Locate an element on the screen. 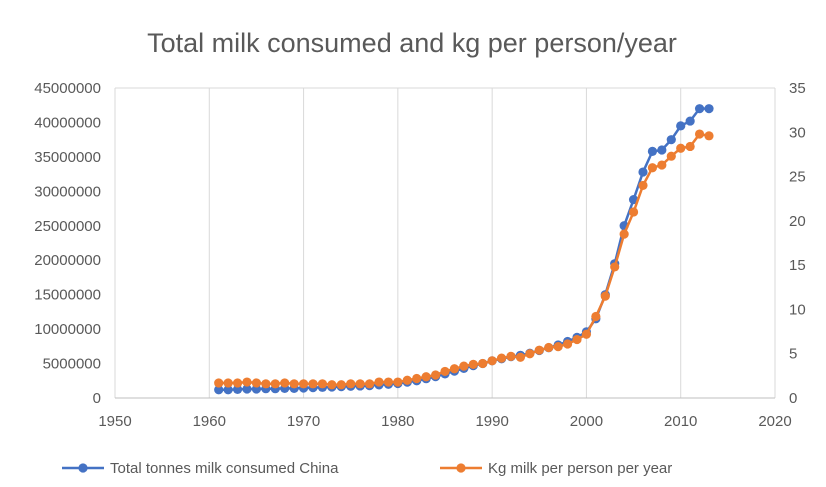 This screenshot has height=487, width=826. y2-tick-label: 35 is located at coordinates (797, 88).